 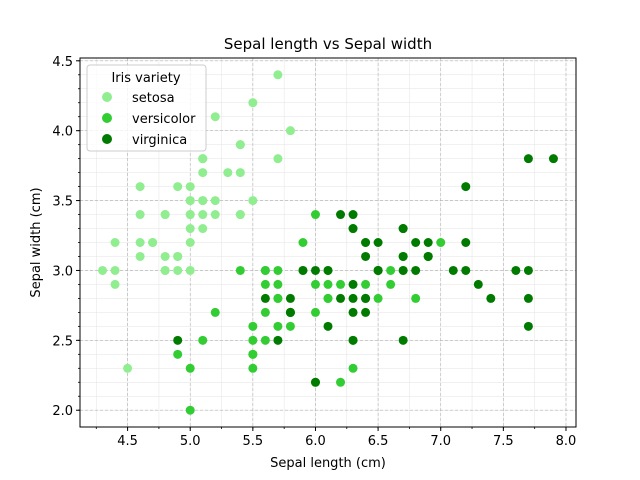 What do you see at coordinates (62, 202) in the screenshot?
I see `y-tick-label: 3.5` at bounding box center [62, 202].